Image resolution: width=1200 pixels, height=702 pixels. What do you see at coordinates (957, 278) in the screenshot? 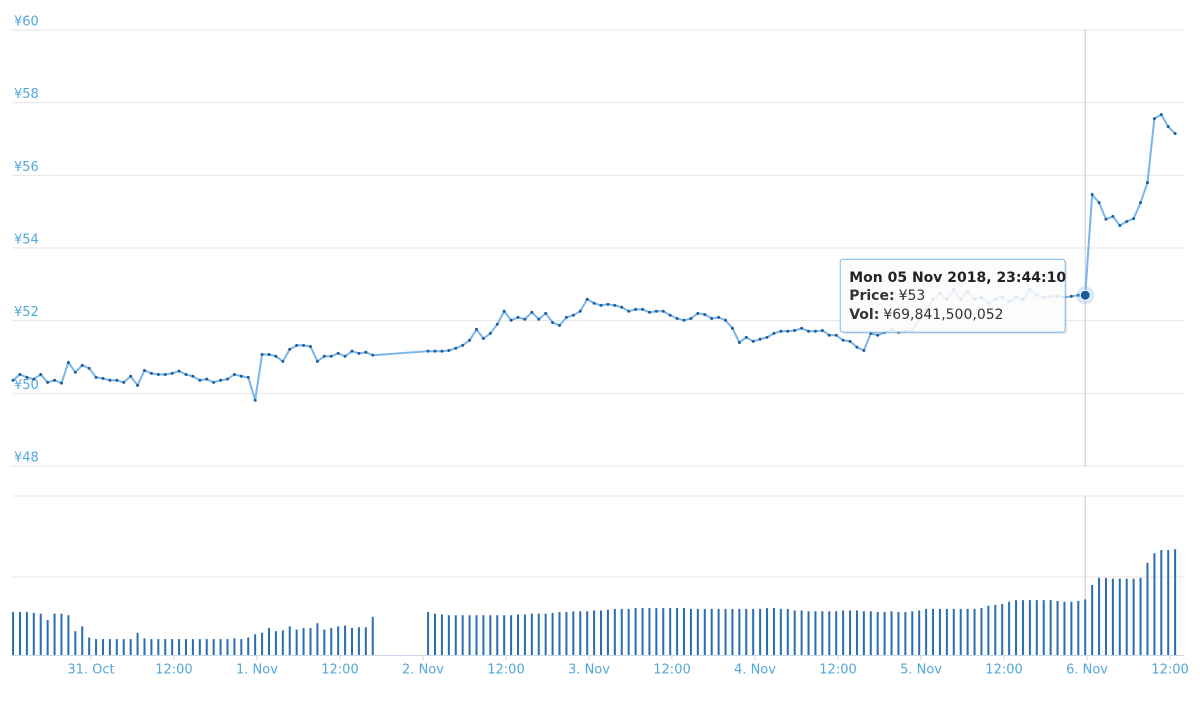
I see `tooltip-title: Mon 05 Nov 2018, 23:44:10` at bounding box center [957, 278].